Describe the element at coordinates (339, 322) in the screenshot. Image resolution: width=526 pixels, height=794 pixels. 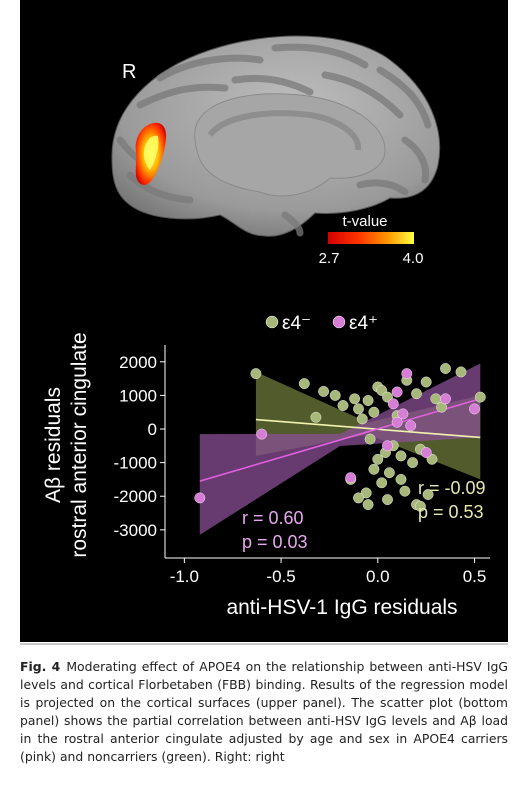
I see `legend-pink-marker` at that location.